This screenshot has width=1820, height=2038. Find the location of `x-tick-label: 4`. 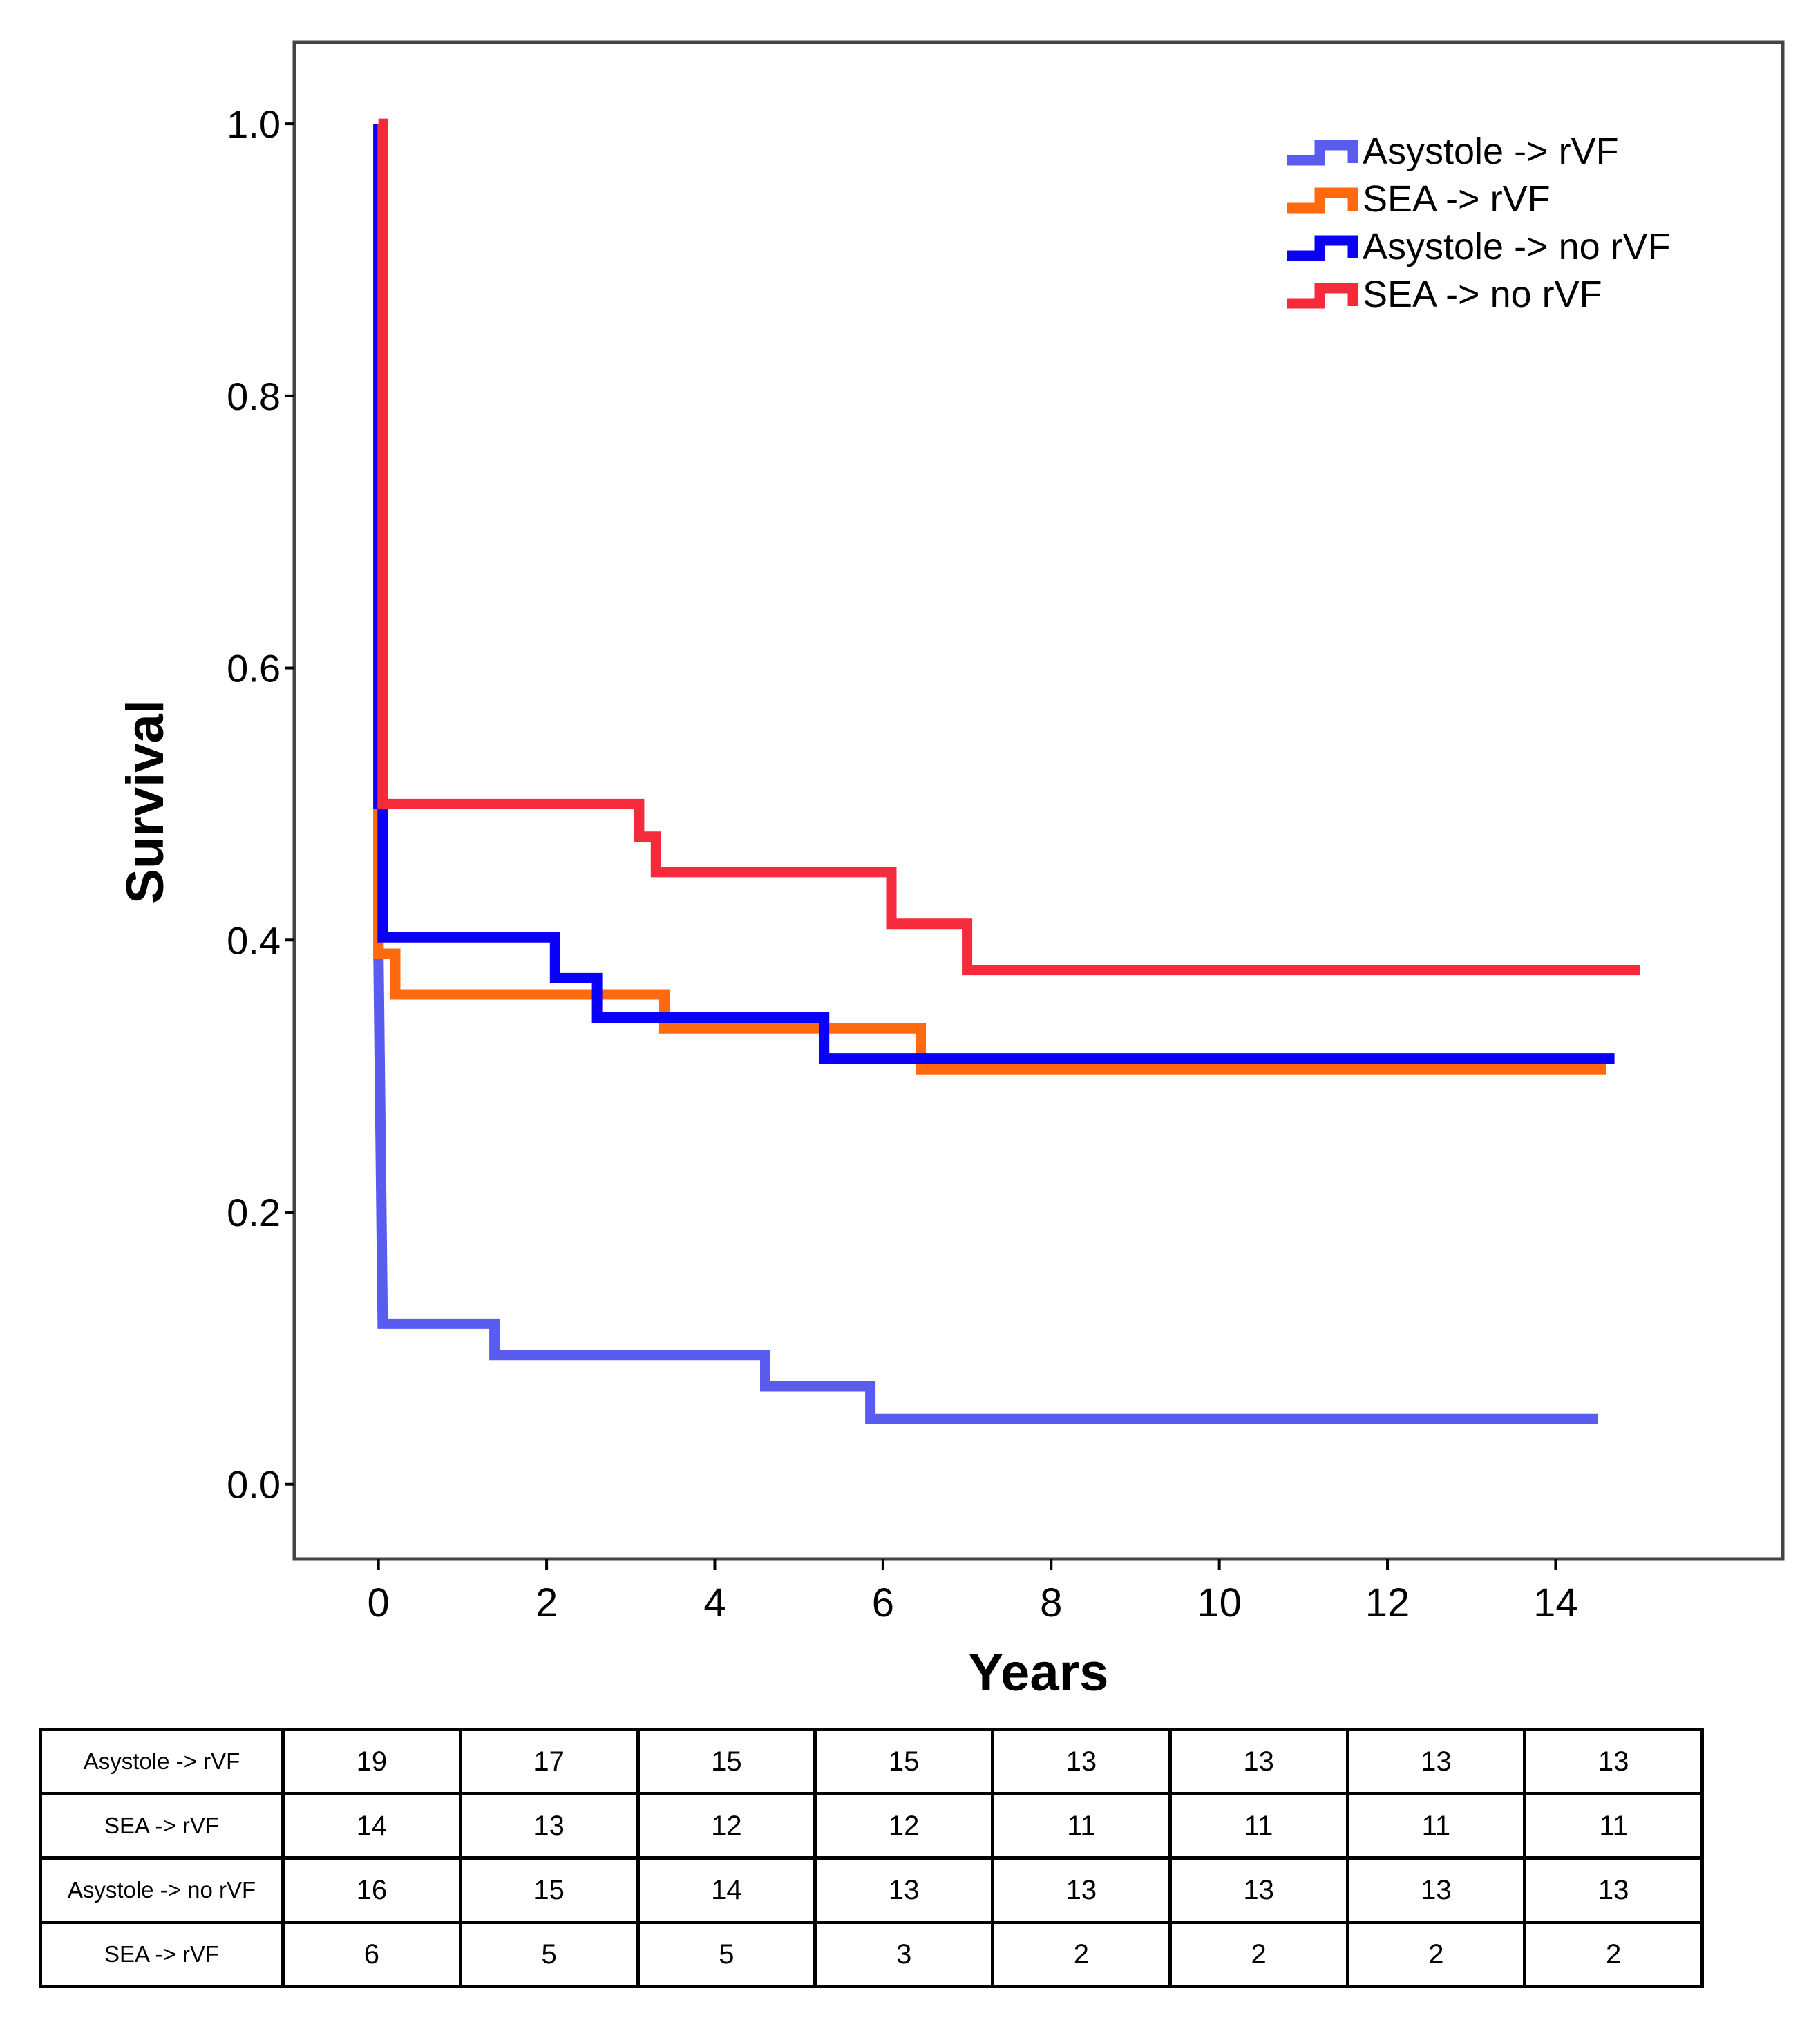

x-tick-label: 4 is located at coordinates (714, 1603).